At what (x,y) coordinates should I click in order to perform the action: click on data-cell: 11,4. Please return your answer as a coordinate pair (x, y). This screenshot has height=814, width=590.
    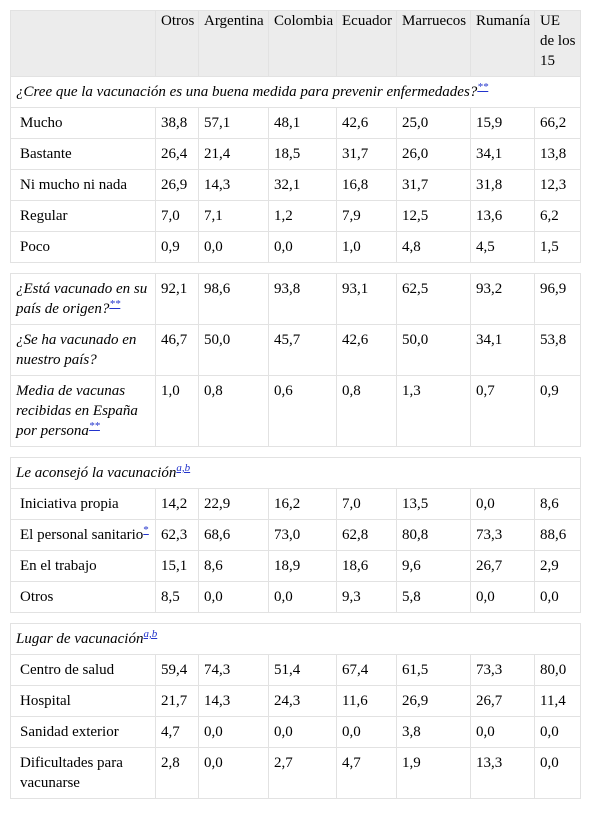
    Looking at the image, I should click on (557, 701).